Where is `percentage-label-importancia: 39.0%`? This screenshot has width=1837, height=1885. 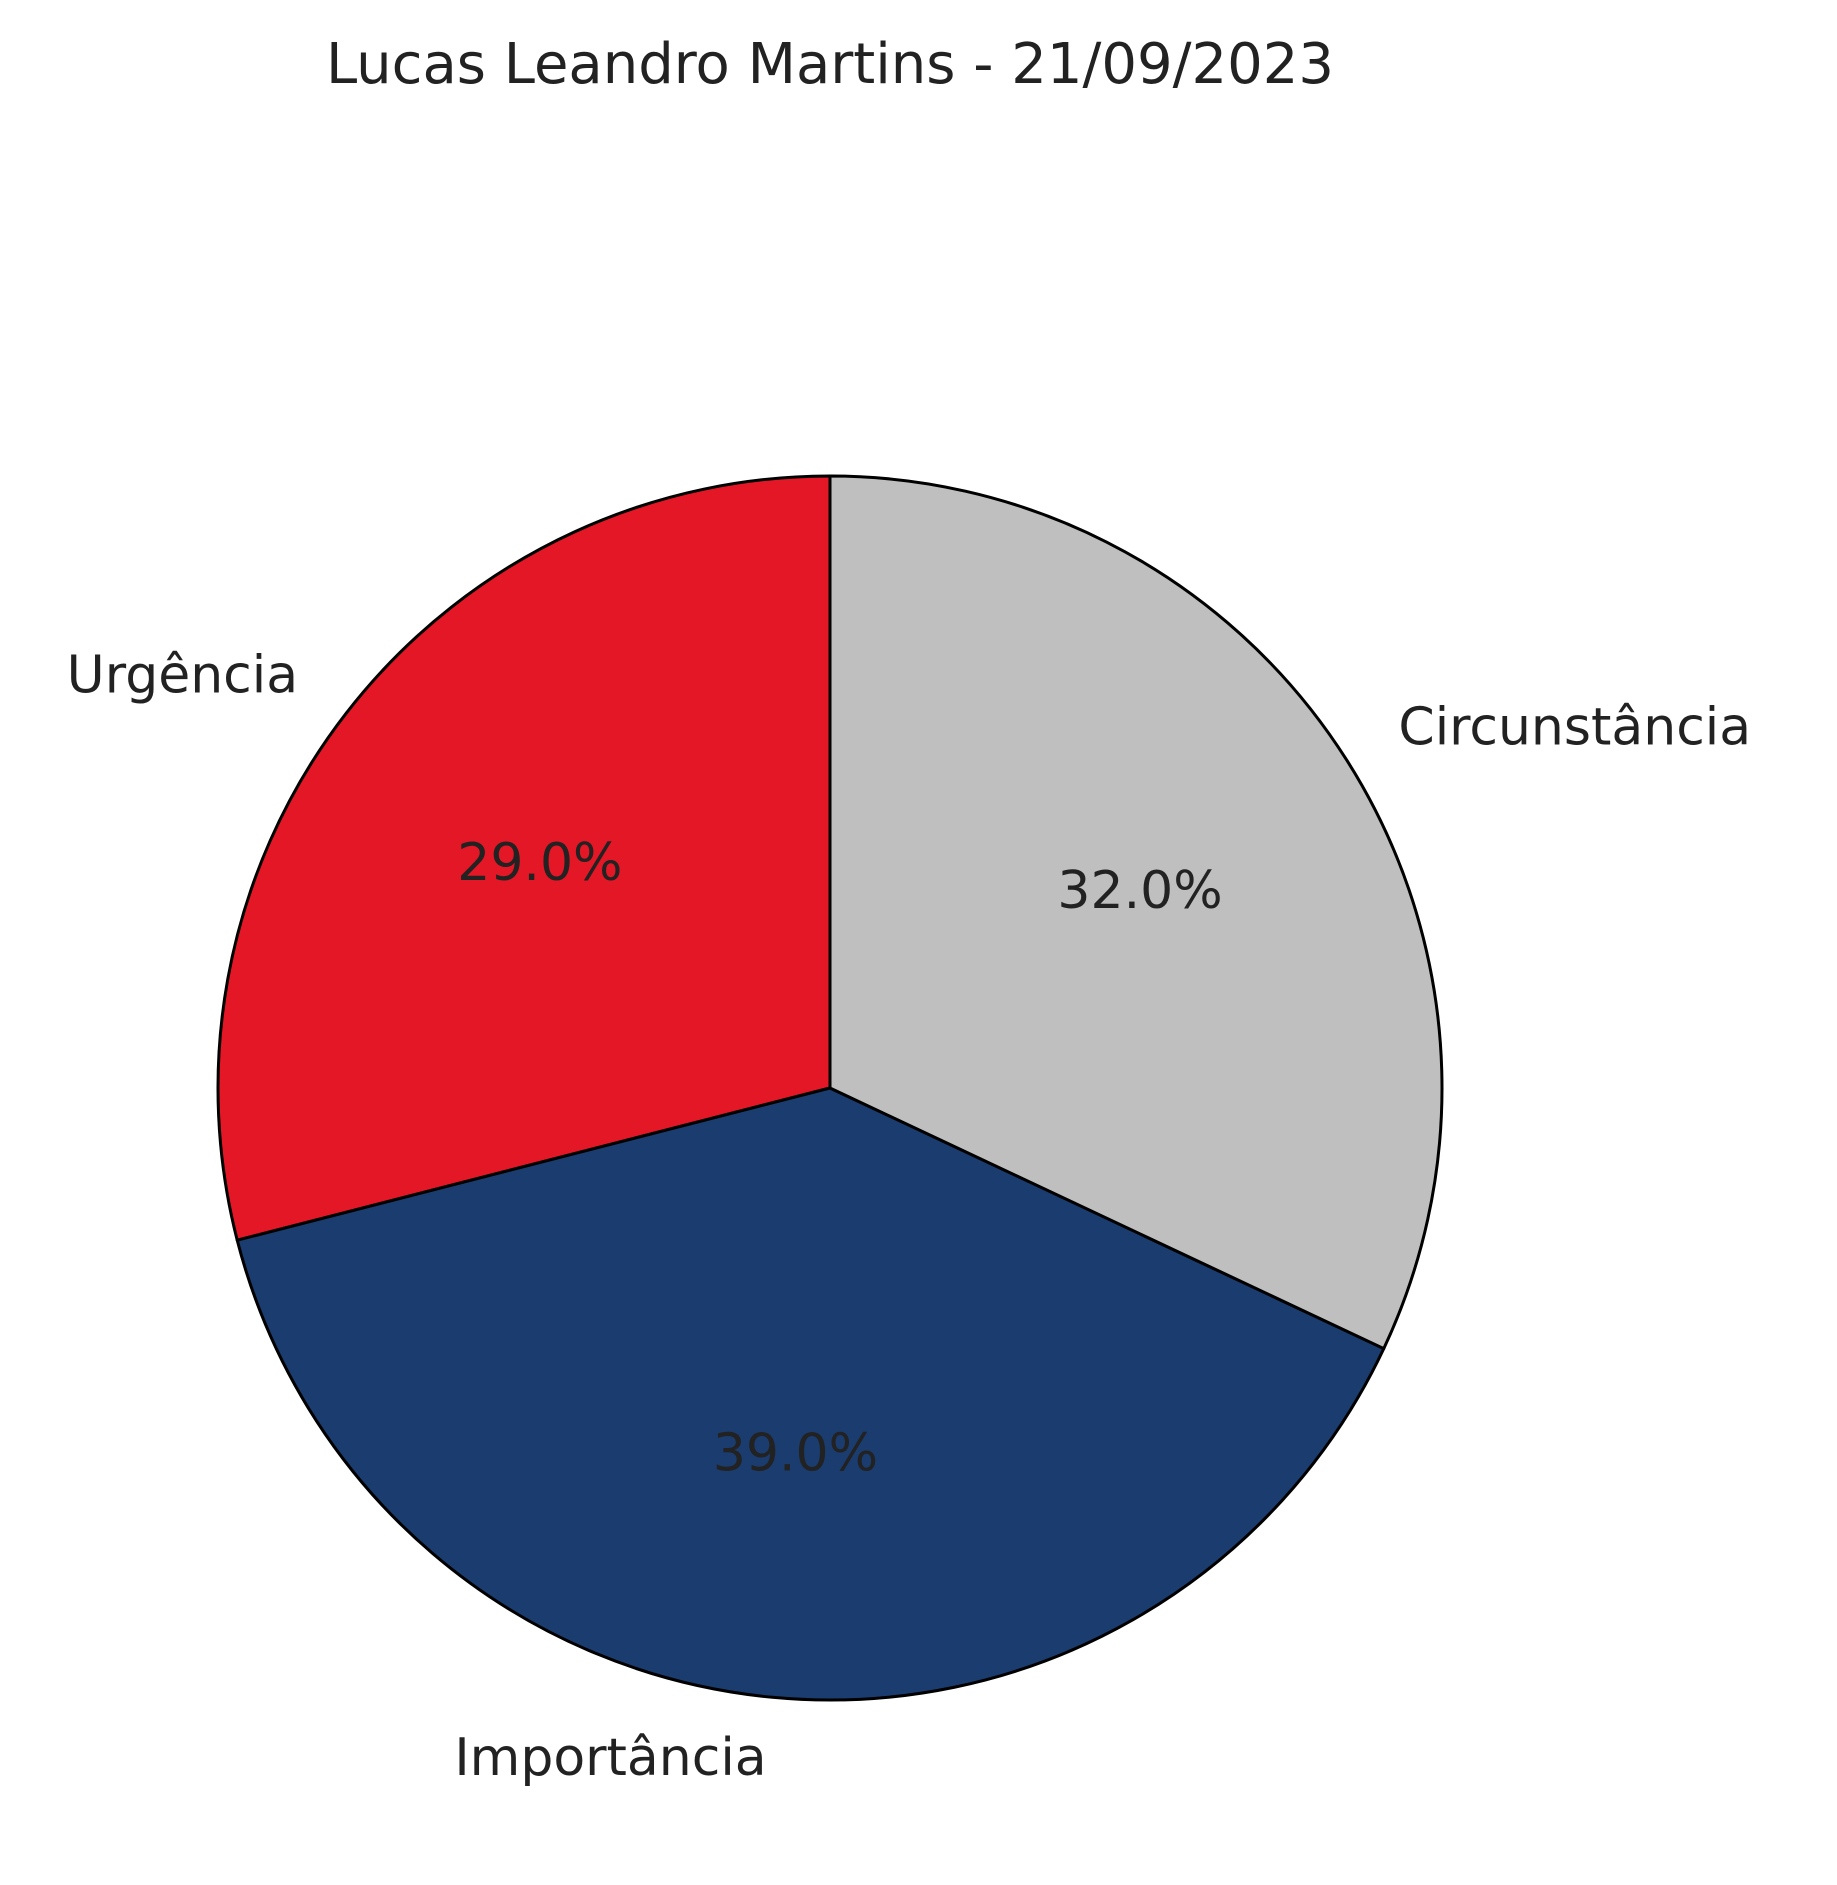 percentage-label-importancia: 39.0% is located at coordinates (795, 1454).